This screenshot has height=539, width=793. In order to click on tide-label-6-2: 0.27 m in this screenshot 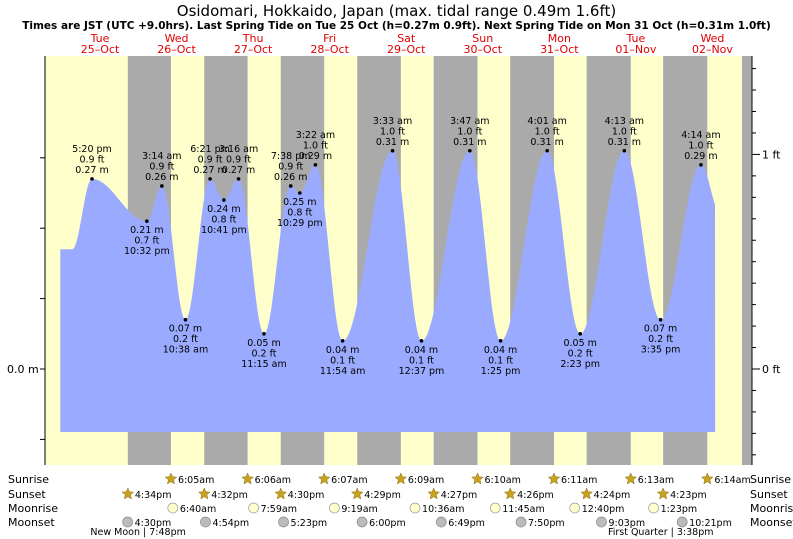, I will do `click(238, 170)`.